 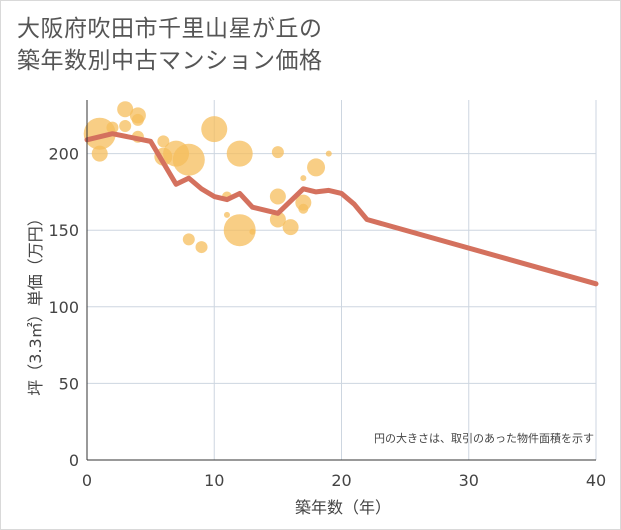 I want to click on bubble-size-note: 円の大きさは、取引のあった物件面積を示す, so click(x=484, y=438).